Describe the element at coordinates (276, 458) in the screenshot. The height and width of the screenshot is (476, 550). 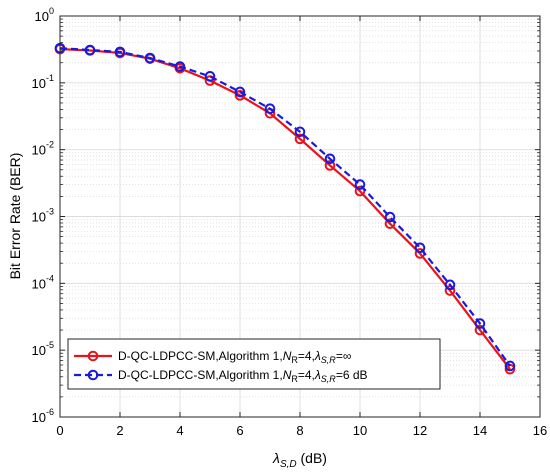
I see `x-axis-title-symbol: λ` at that location.